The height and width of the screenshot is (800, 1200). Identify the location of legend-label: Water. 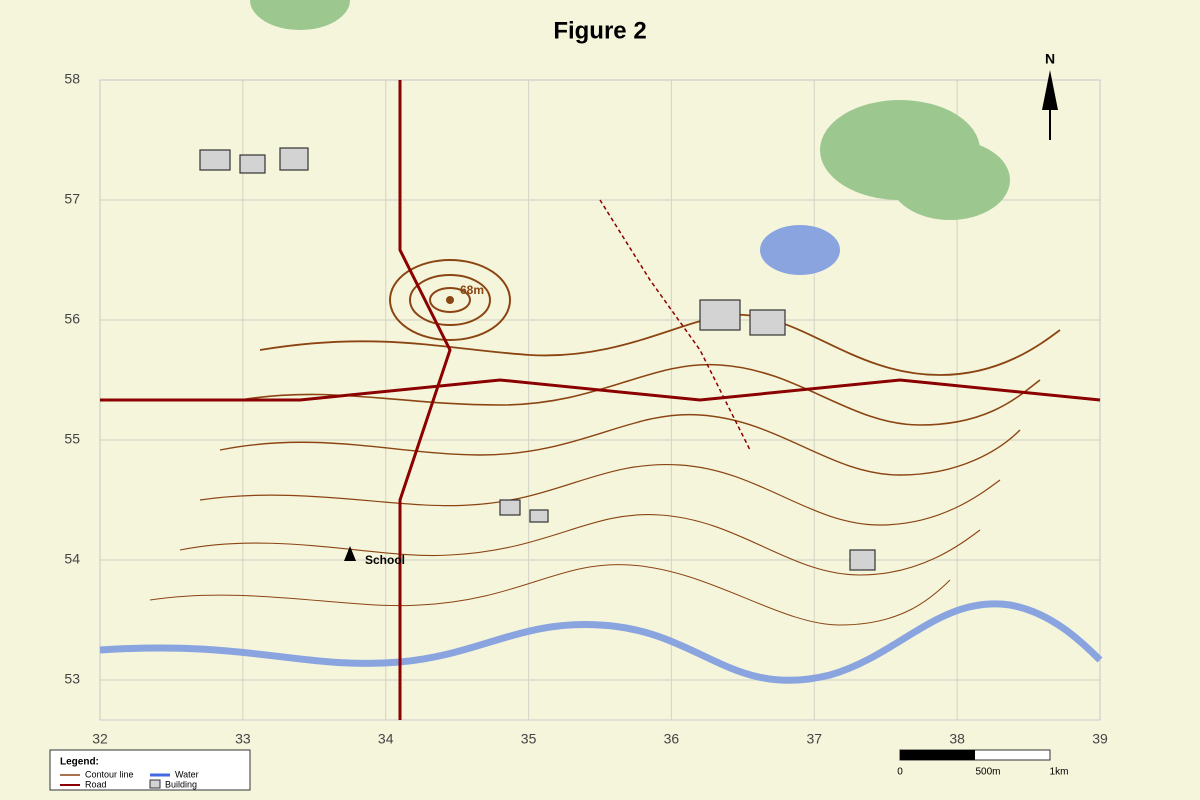
(187, 774).